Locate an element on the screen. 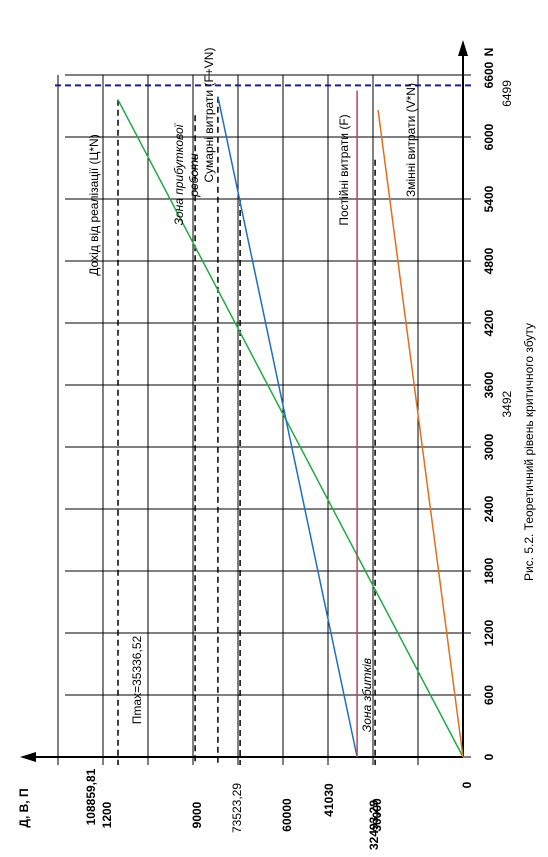 This screenshot has width=548, height=857. x-tick-label: 3000 is located at coordinates (489, 446).